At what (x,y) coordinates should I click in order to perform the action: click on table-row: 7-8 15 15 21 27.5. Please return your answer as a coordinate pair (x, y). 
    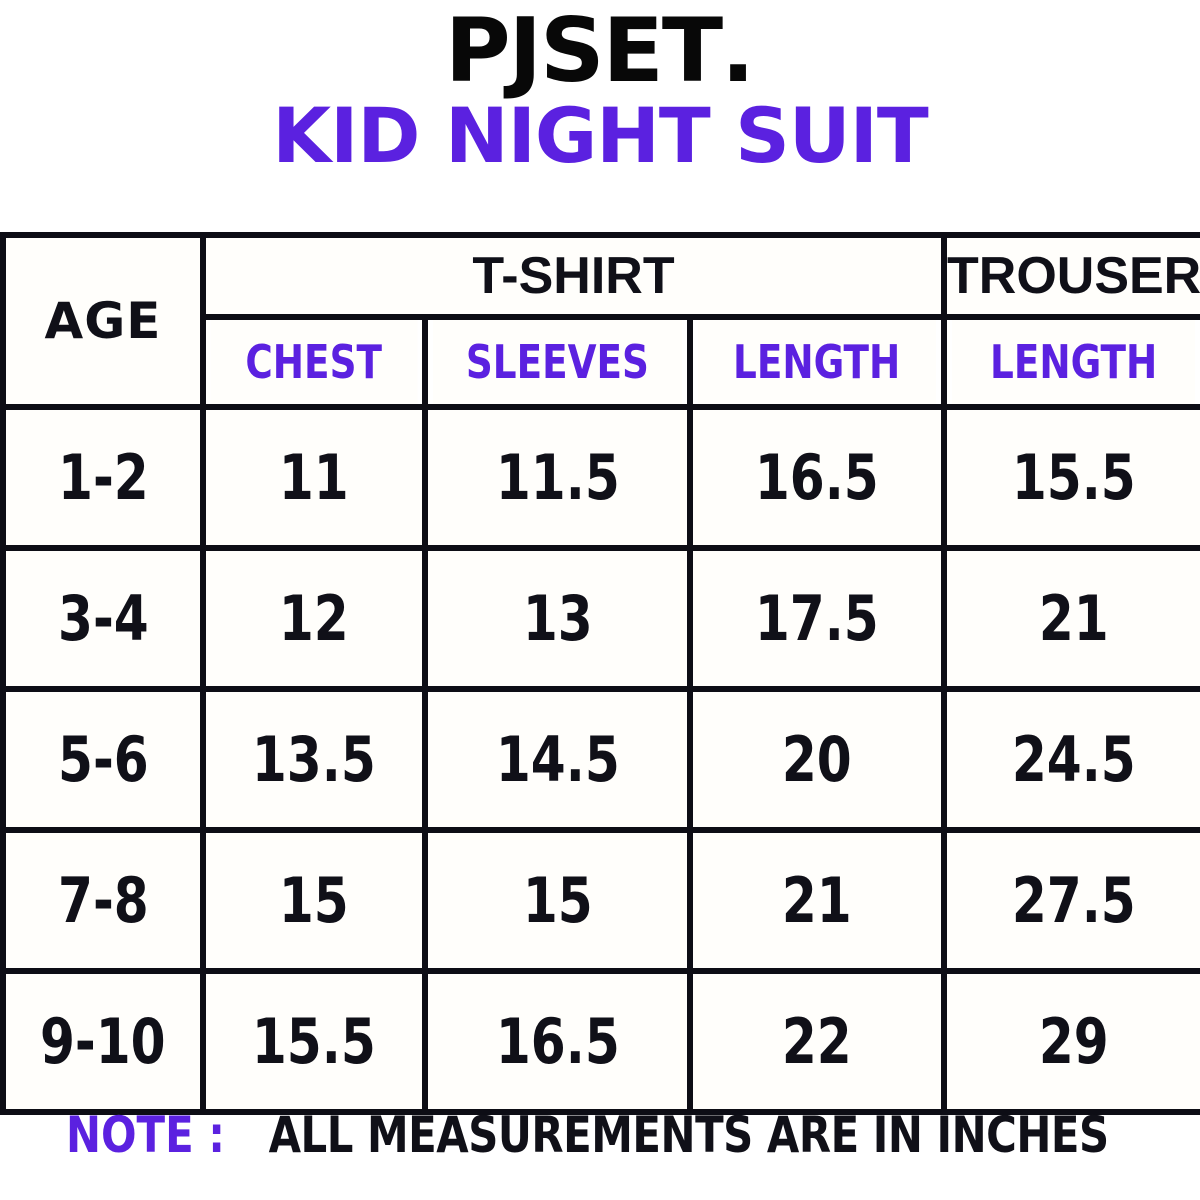
    Looking at the image, I should click on (600, 900).